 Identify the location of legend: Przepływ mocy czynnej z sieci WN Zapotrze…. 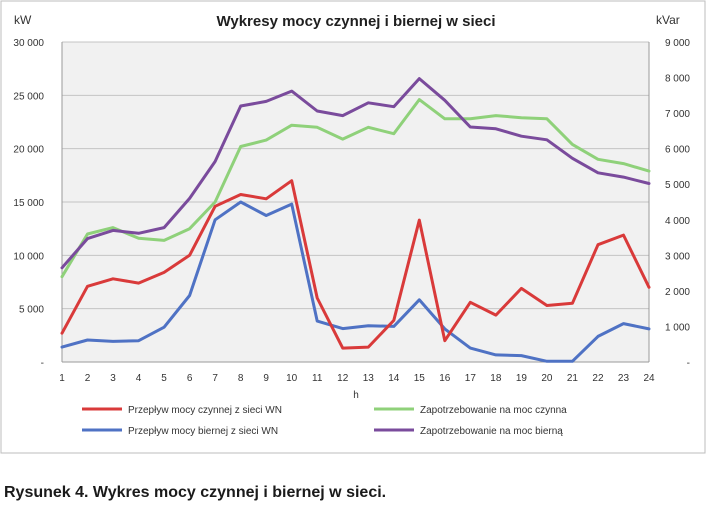
(324, 421).